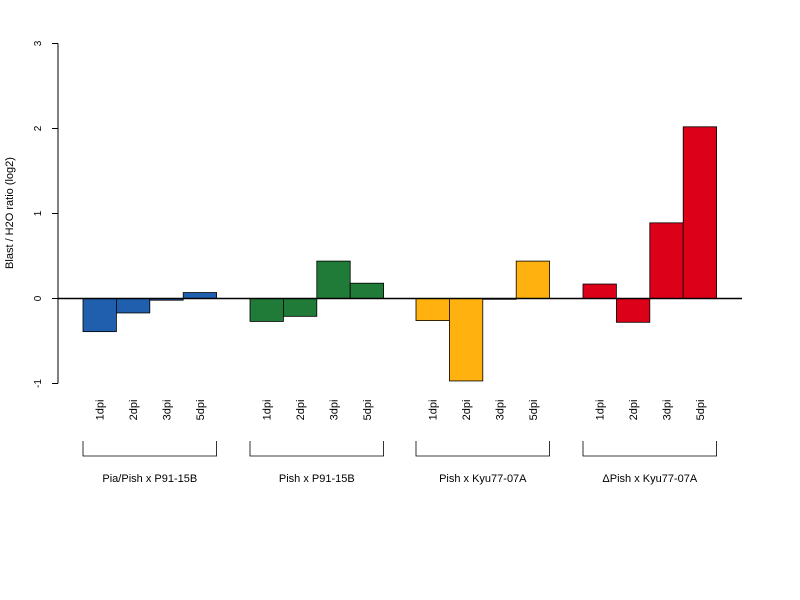 The height and width of the screenshot is (600, 800). What do you see at coordinates (38, 383) in the screenshot?
I see `y-tick-label: -1` at bounding box center [38, 383].